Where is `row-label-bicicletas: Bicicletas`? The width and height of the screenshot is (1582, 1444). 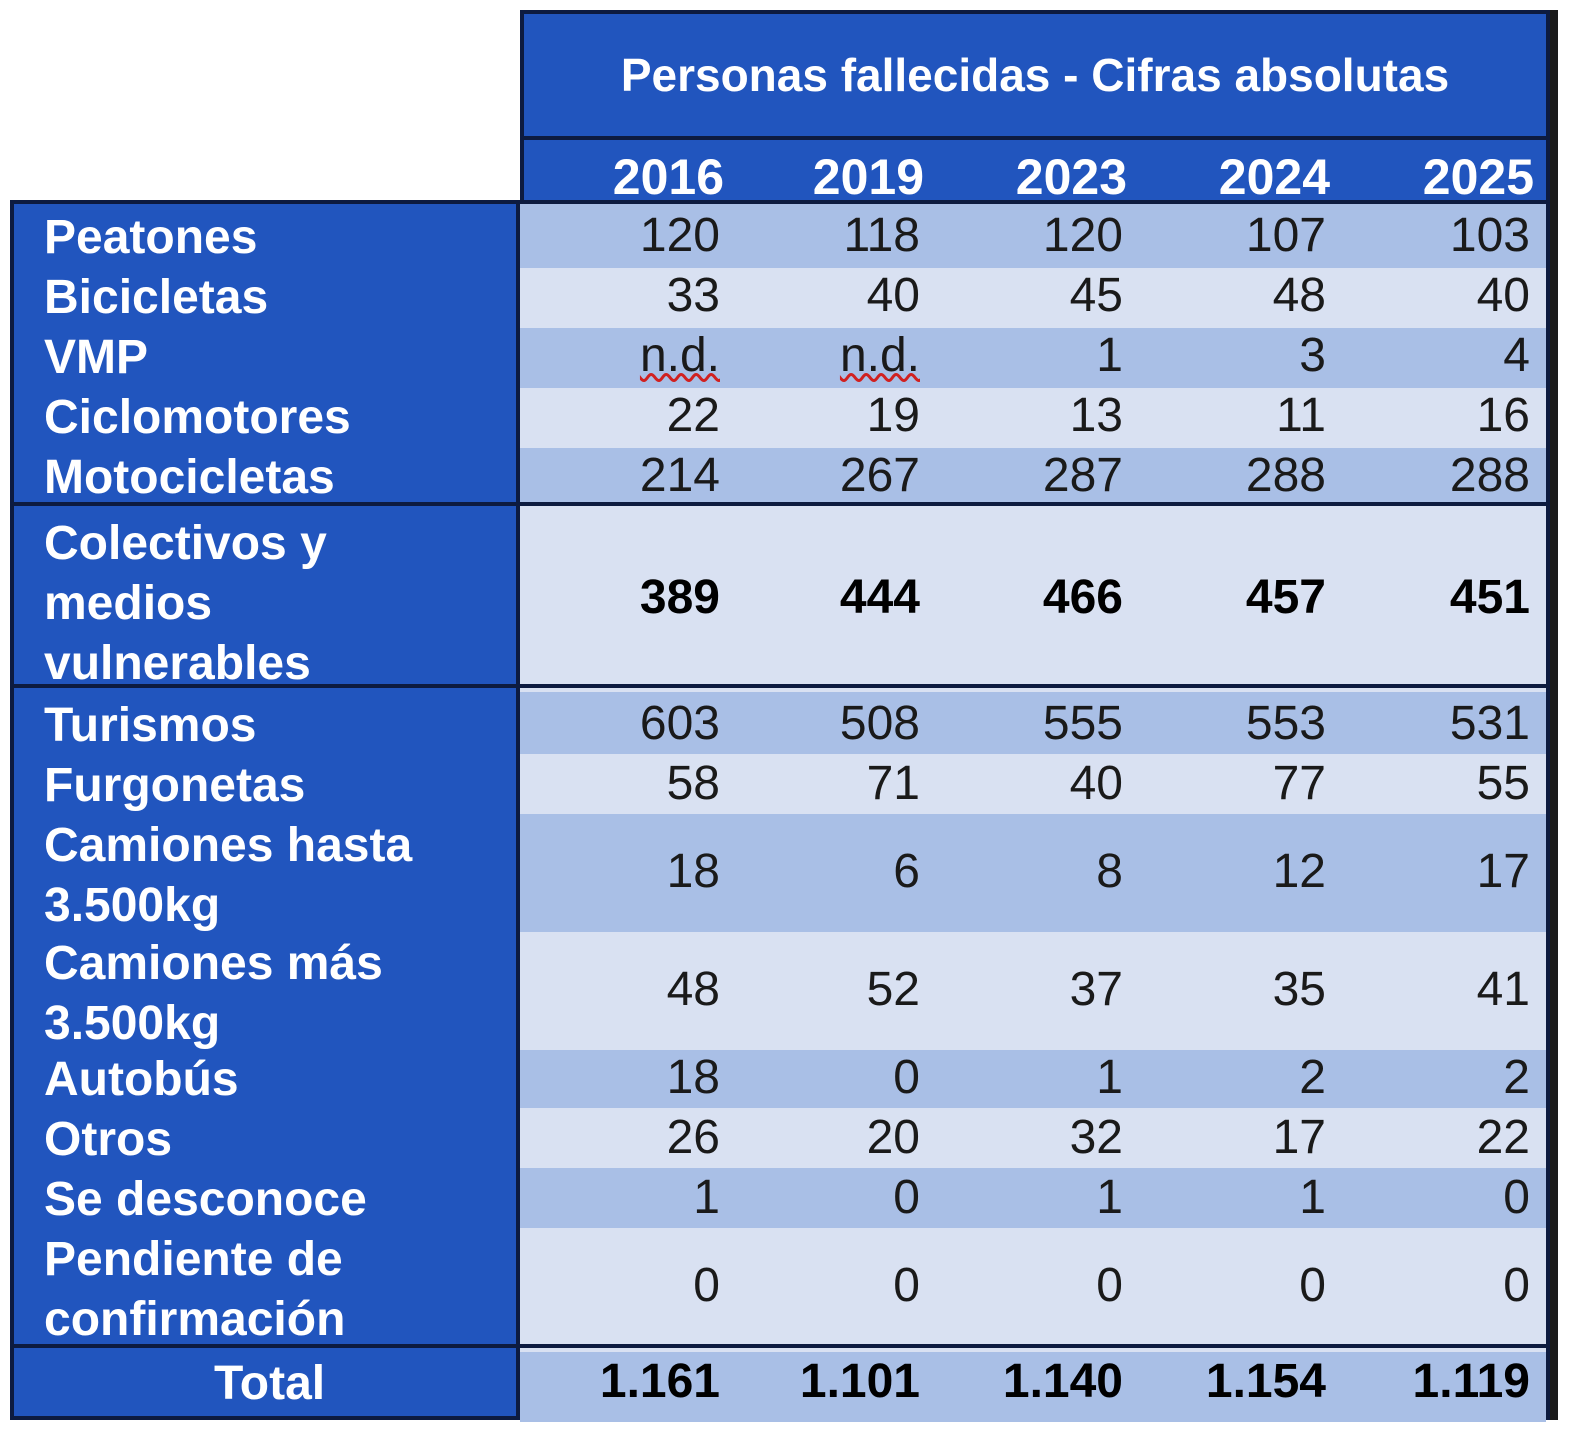 row-label-bicicletas: Bicicletas is located at coordinates (156, 297).